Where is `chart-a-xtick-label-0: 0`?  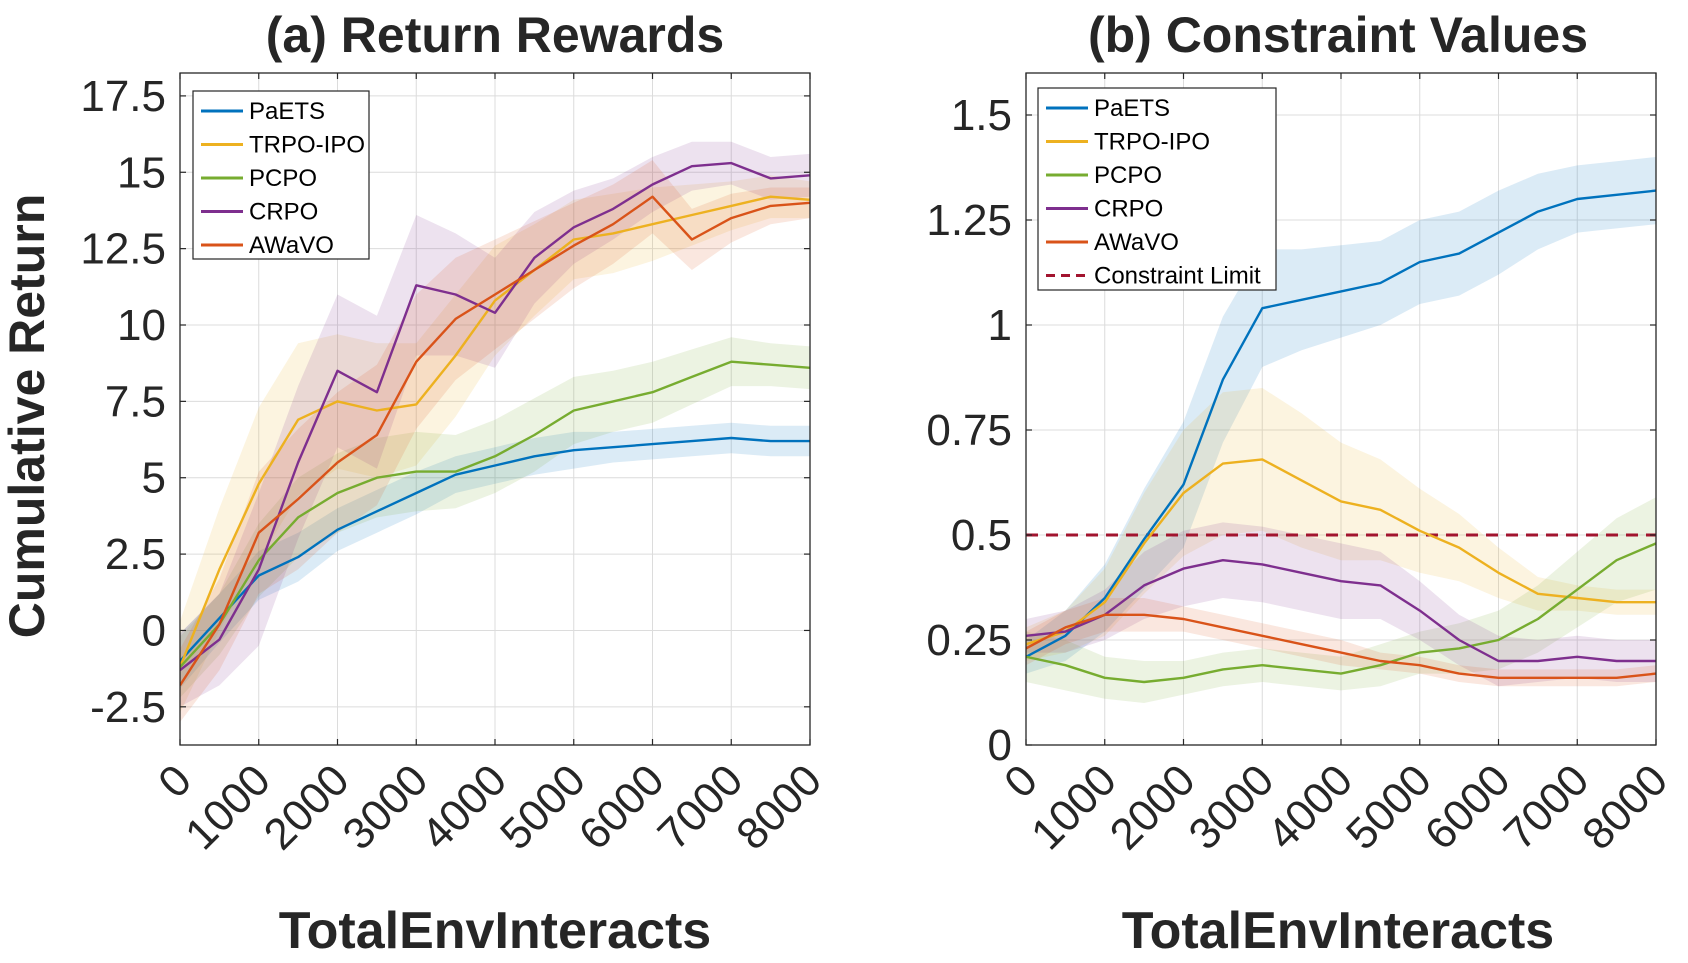
chart-a-xtick-label-0: 0 is located at coordinates (175, 781).